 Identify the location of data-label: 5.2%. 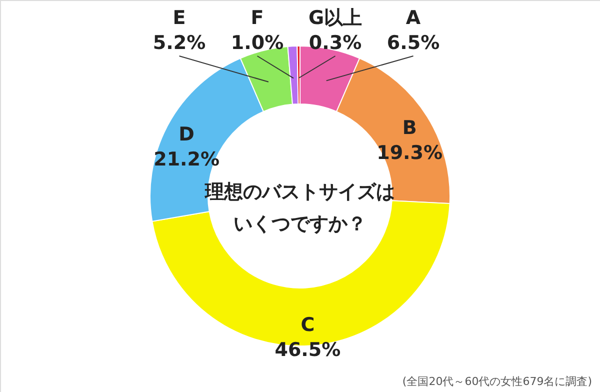
(179, 43).